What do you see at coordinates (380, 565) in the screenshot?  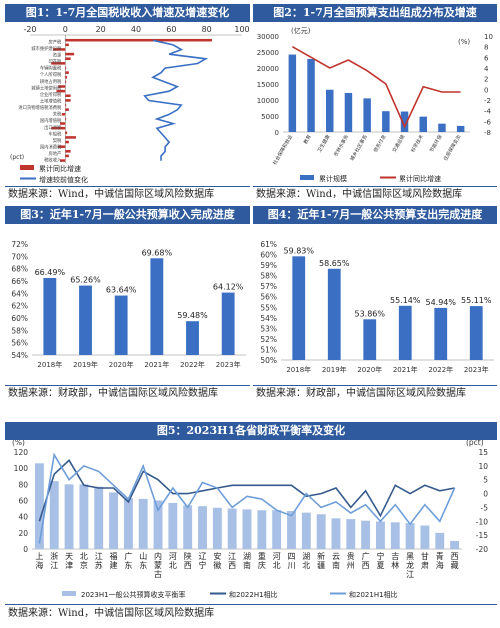 I see `fig5-category-label: 夏` at bounding box center [380, 565].